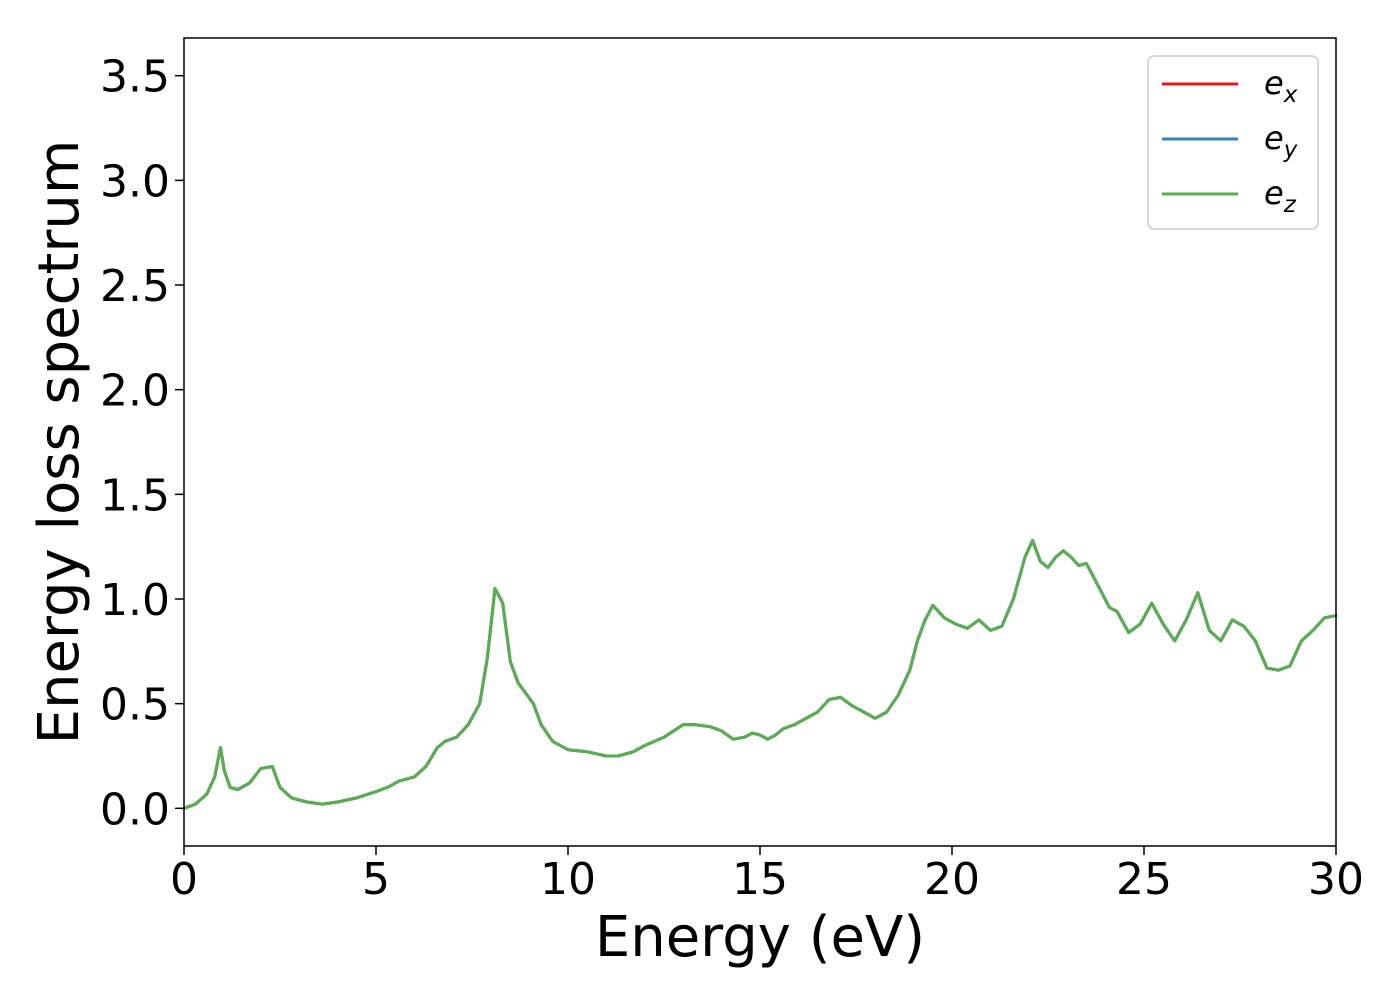 The height and width of the screenshot is (1000, 1400). Describe the element at coordinates (135, 286) in the screenshot. I see `y-tick-label: 2.5` at that location.